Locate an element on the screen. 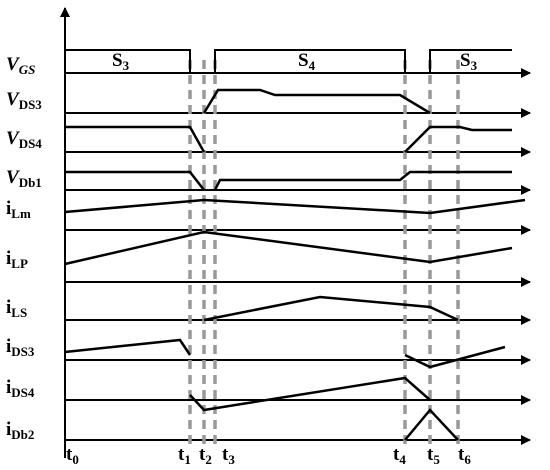 This screenshot has width=550, height=470. time-label: t4 is located at coordinates (399, 455).